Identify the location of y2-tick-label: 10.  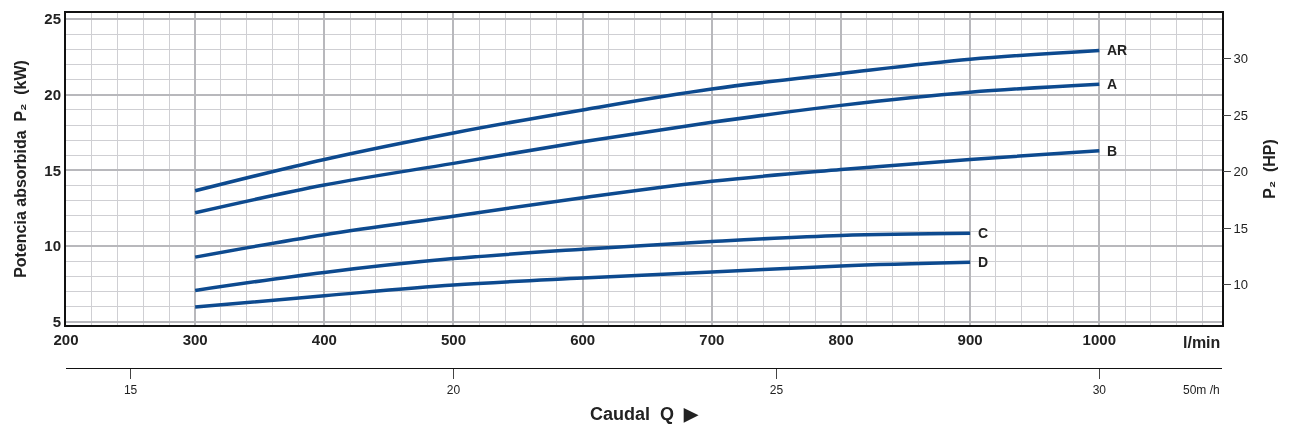
(1241, 285).